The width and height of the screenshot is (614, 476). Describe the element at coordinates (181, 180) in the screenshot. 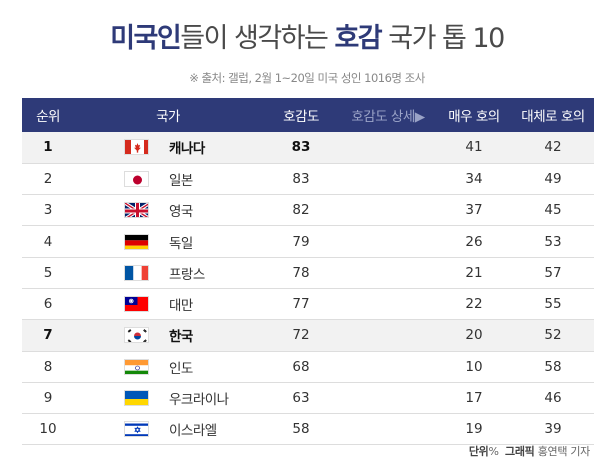

I see `country-name: 일본` at that location.